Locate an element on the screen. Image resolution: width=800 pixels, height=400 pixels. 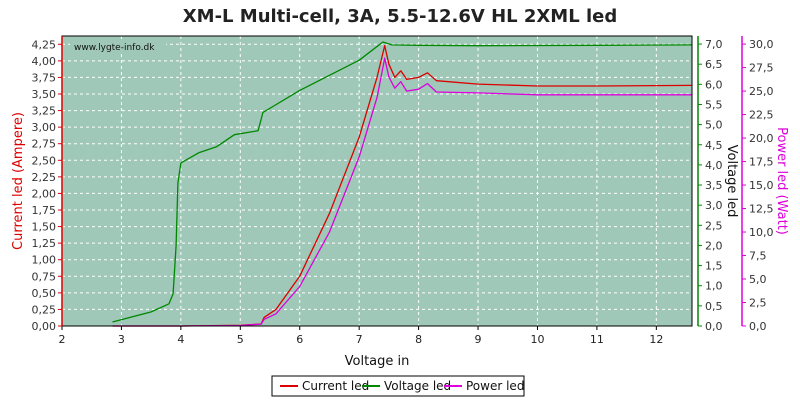
y-left-tick-label: 3,75 is located at coordinates (44, 77).